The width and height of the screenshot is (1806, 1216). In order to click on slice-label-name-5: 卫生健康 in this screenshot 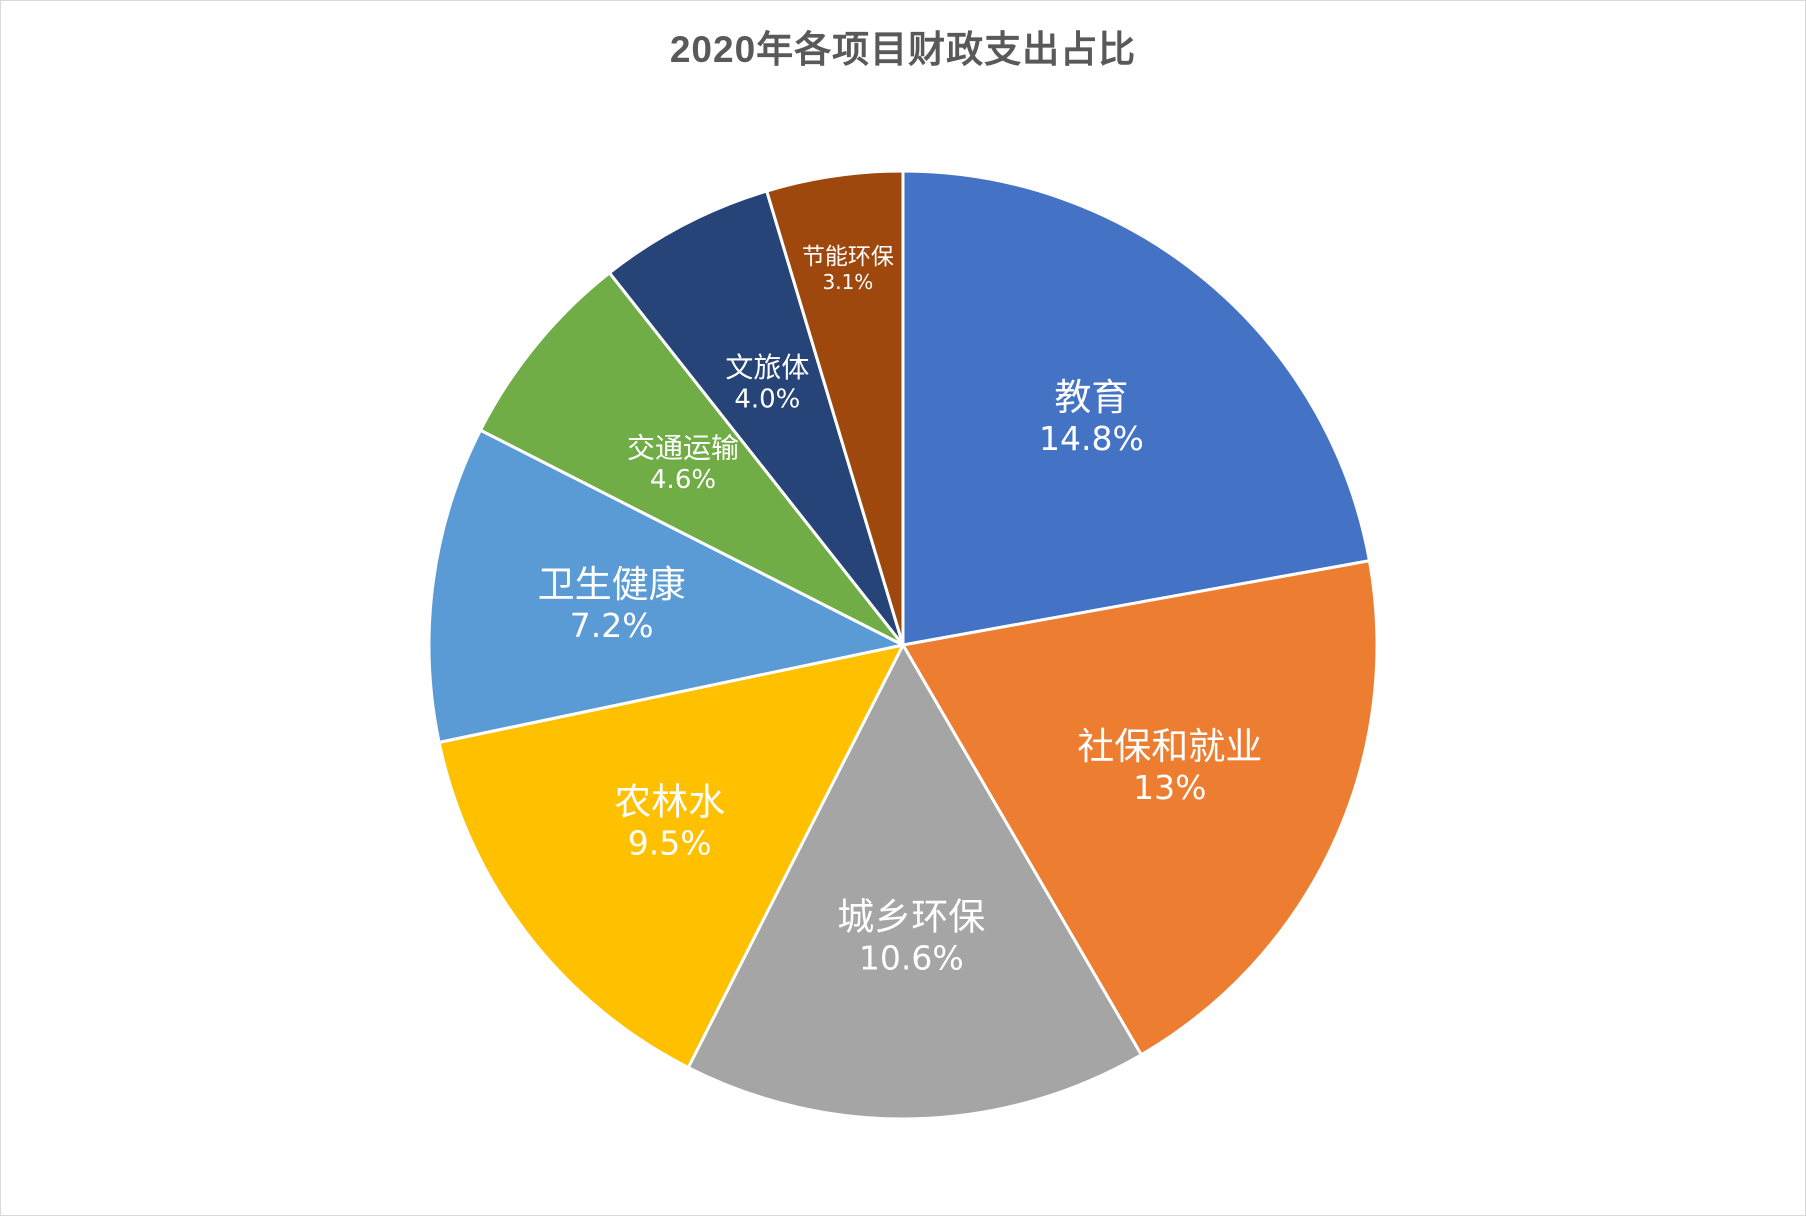, I will do `click(612, 584)`.